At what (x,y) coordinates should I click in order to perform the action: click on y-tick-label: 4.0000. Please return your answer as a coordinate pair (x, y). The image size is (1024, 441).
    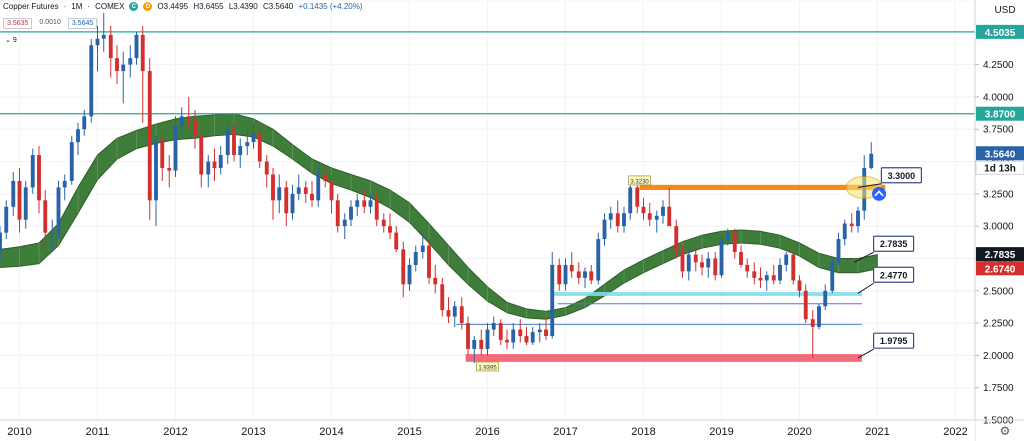
    Looking at the image, I should click on (998, 97).